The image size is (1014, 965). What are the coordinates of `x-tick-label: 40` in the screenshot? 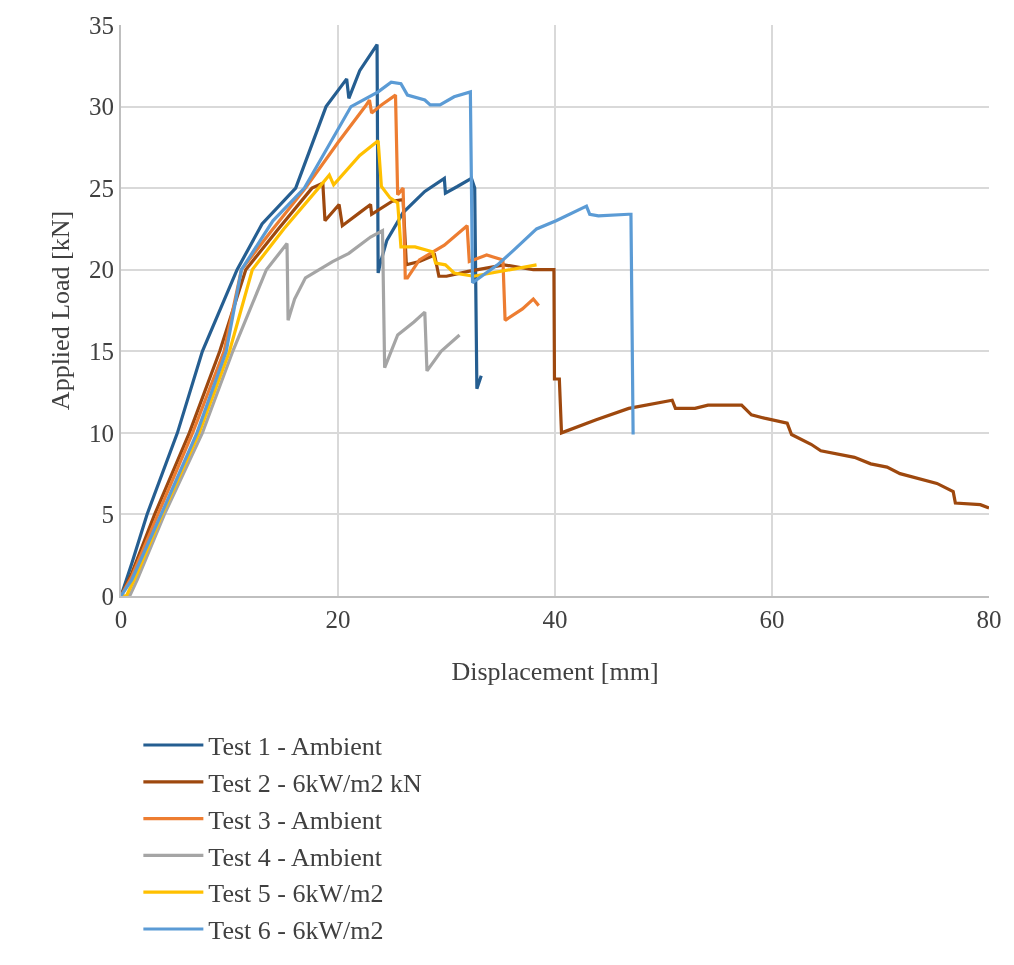 It's located at (555, 619).